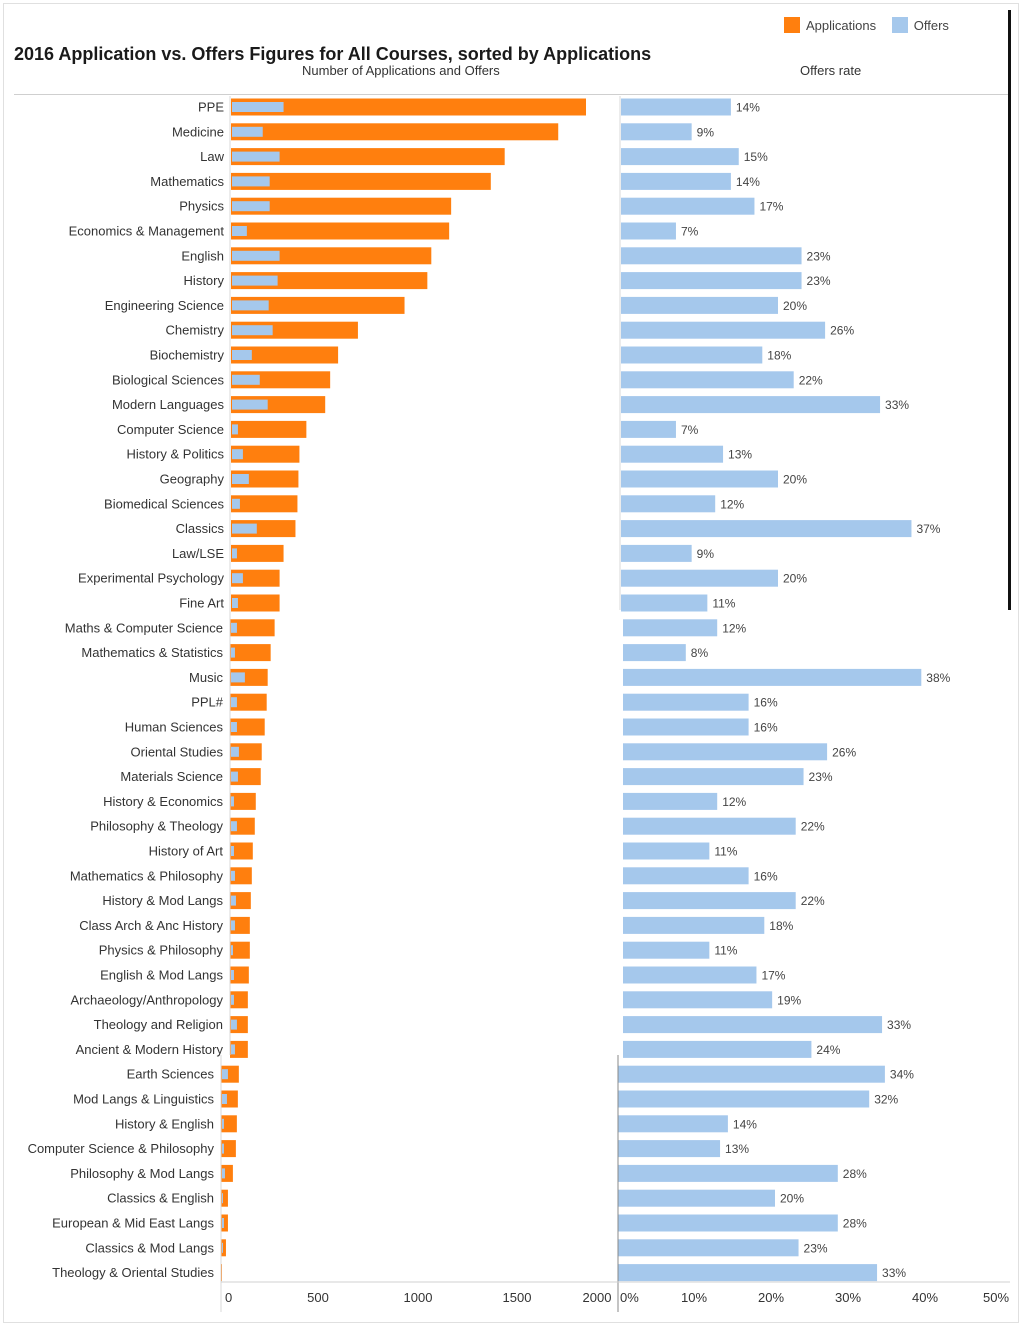  What do you see at coordinates (194, 330) in the screenshot?
I see `category-label: Chemistry` at bounding box center [194, 330].